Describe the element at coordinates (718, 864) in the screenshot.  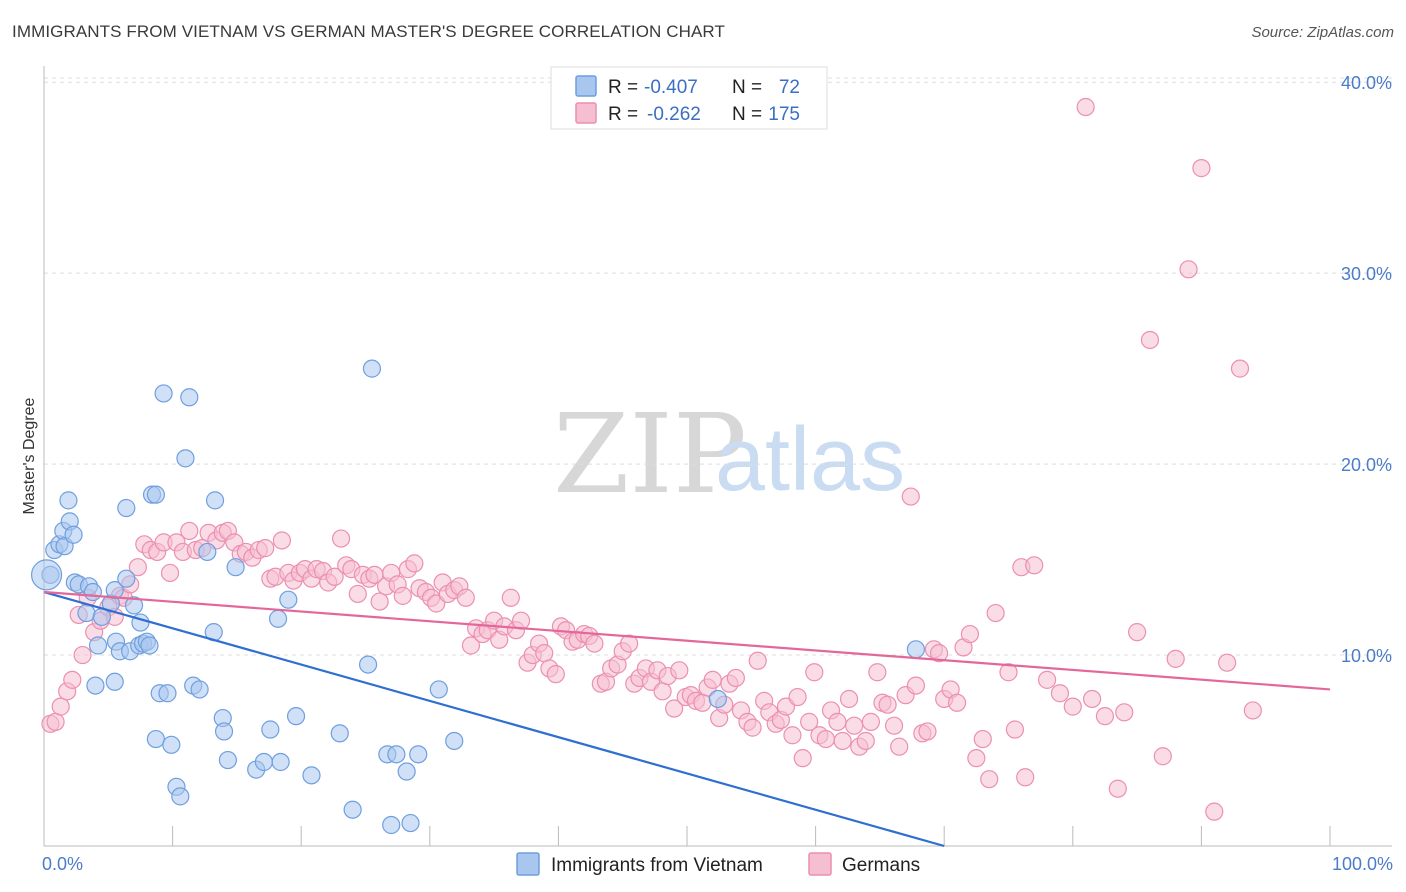
I see `series-legend: Immigrants from Vietnam Germans` at that location.